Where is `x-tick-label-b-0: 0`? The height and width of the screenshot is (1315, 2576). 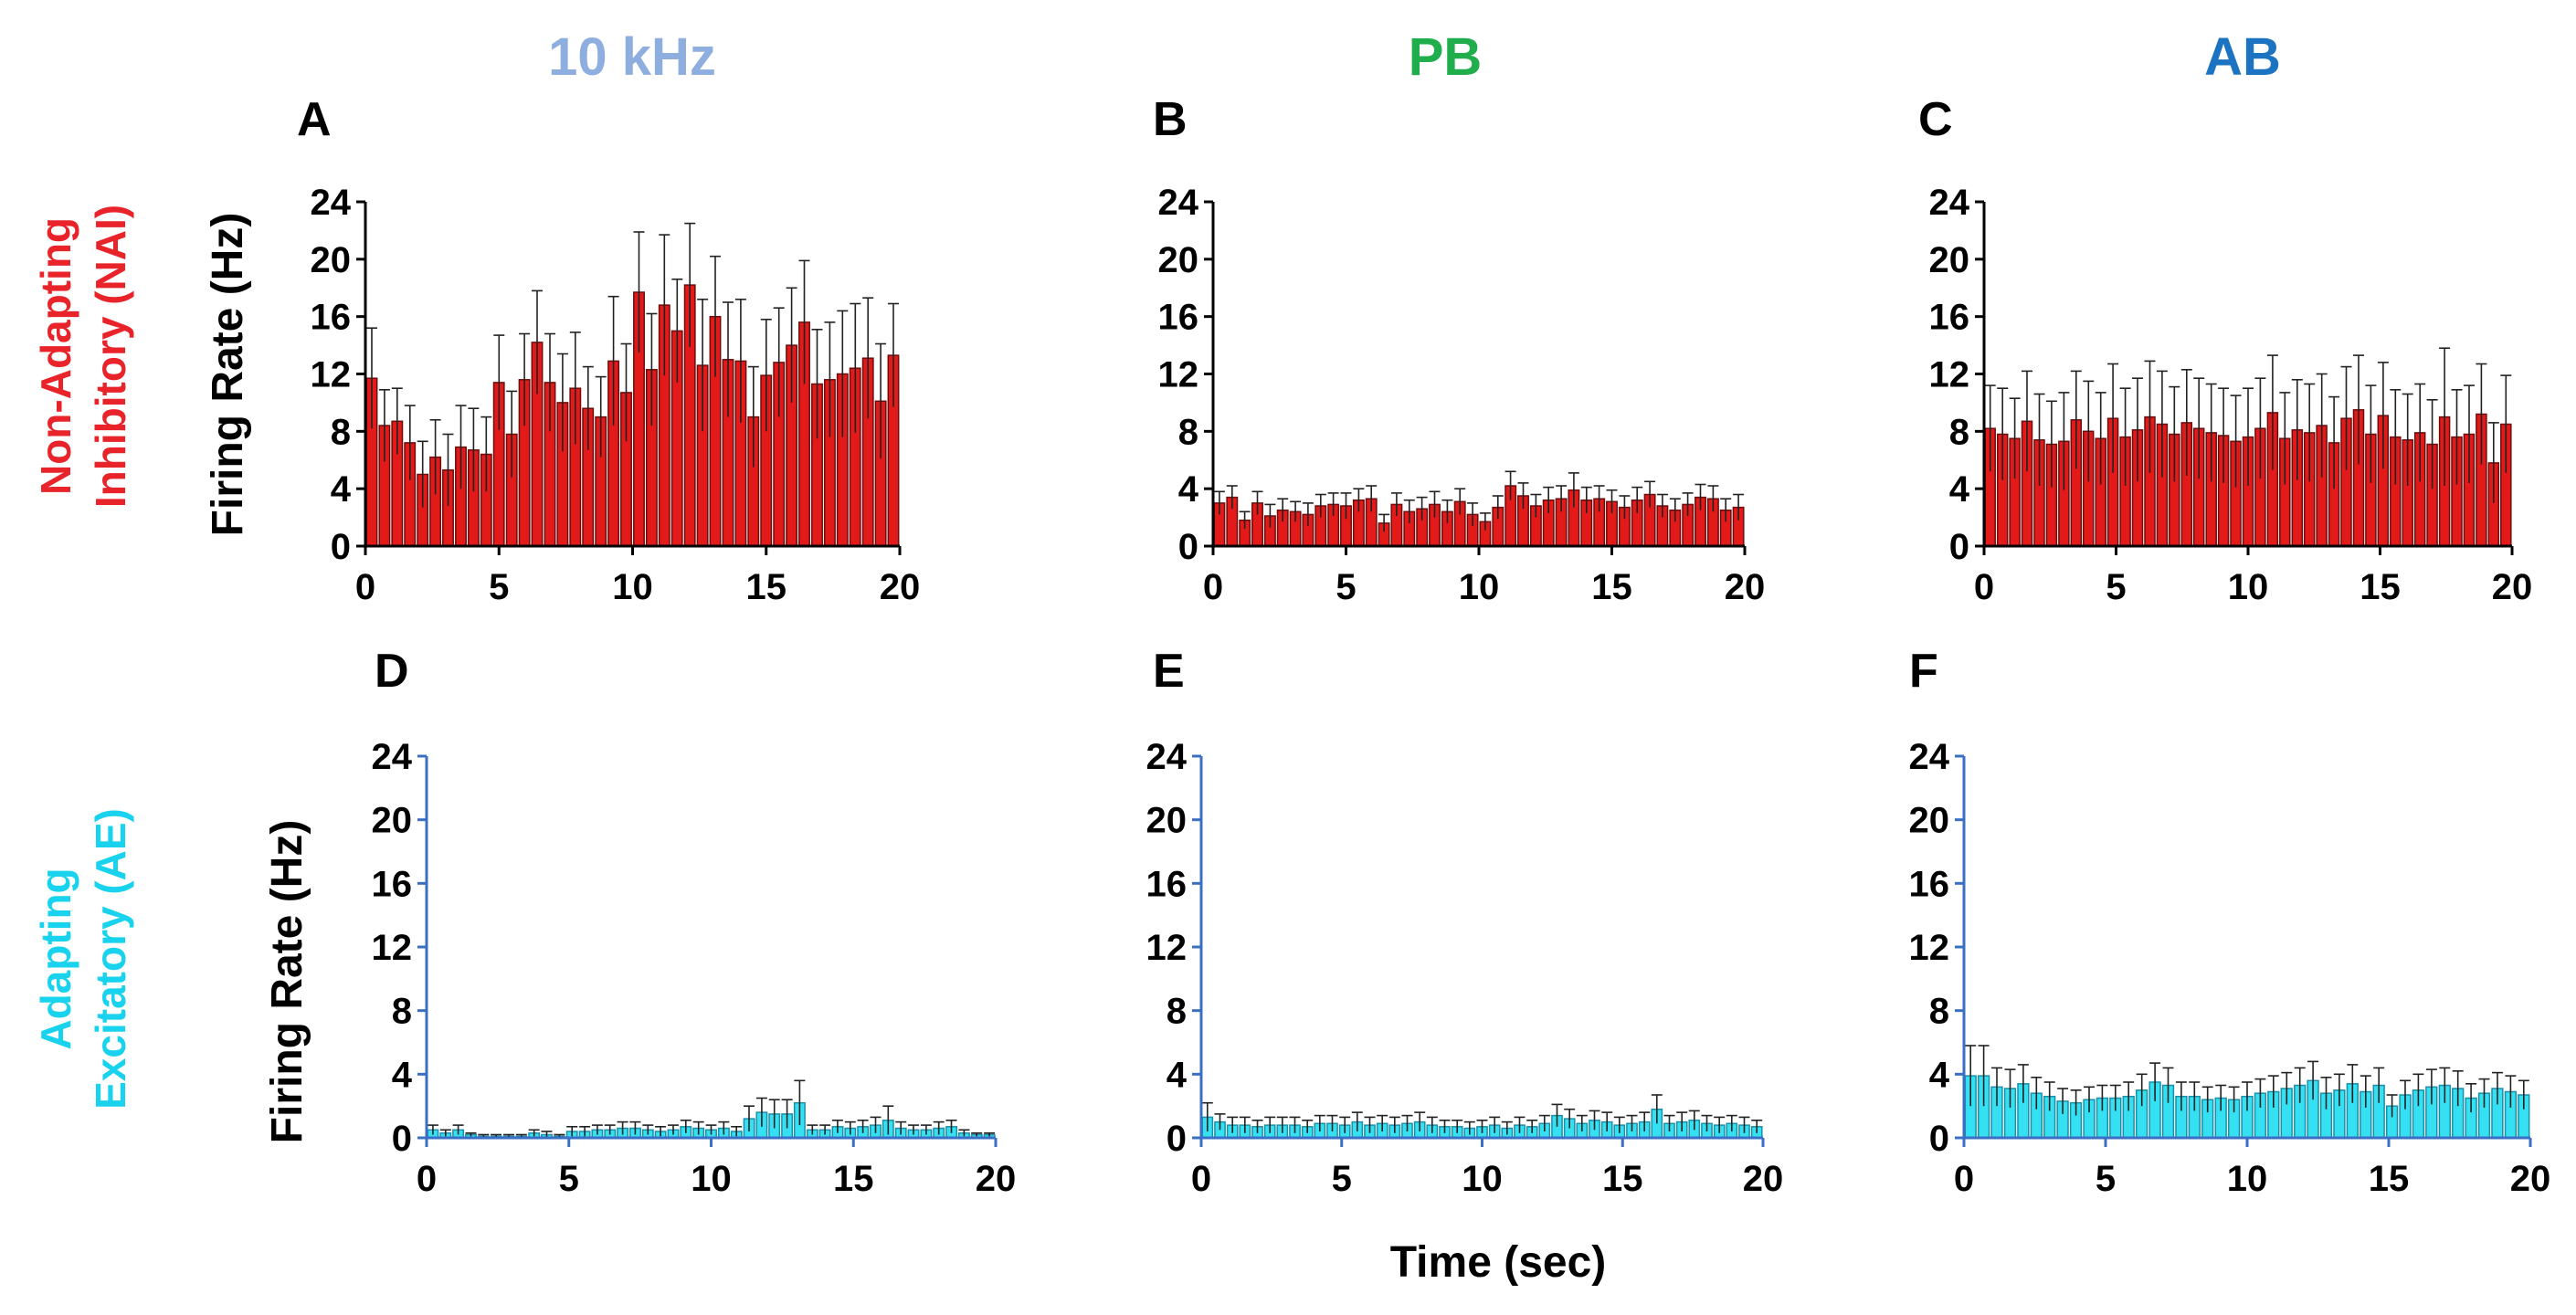
x-tick-label-b-0: 0 is located at coordinates (1213, 587).